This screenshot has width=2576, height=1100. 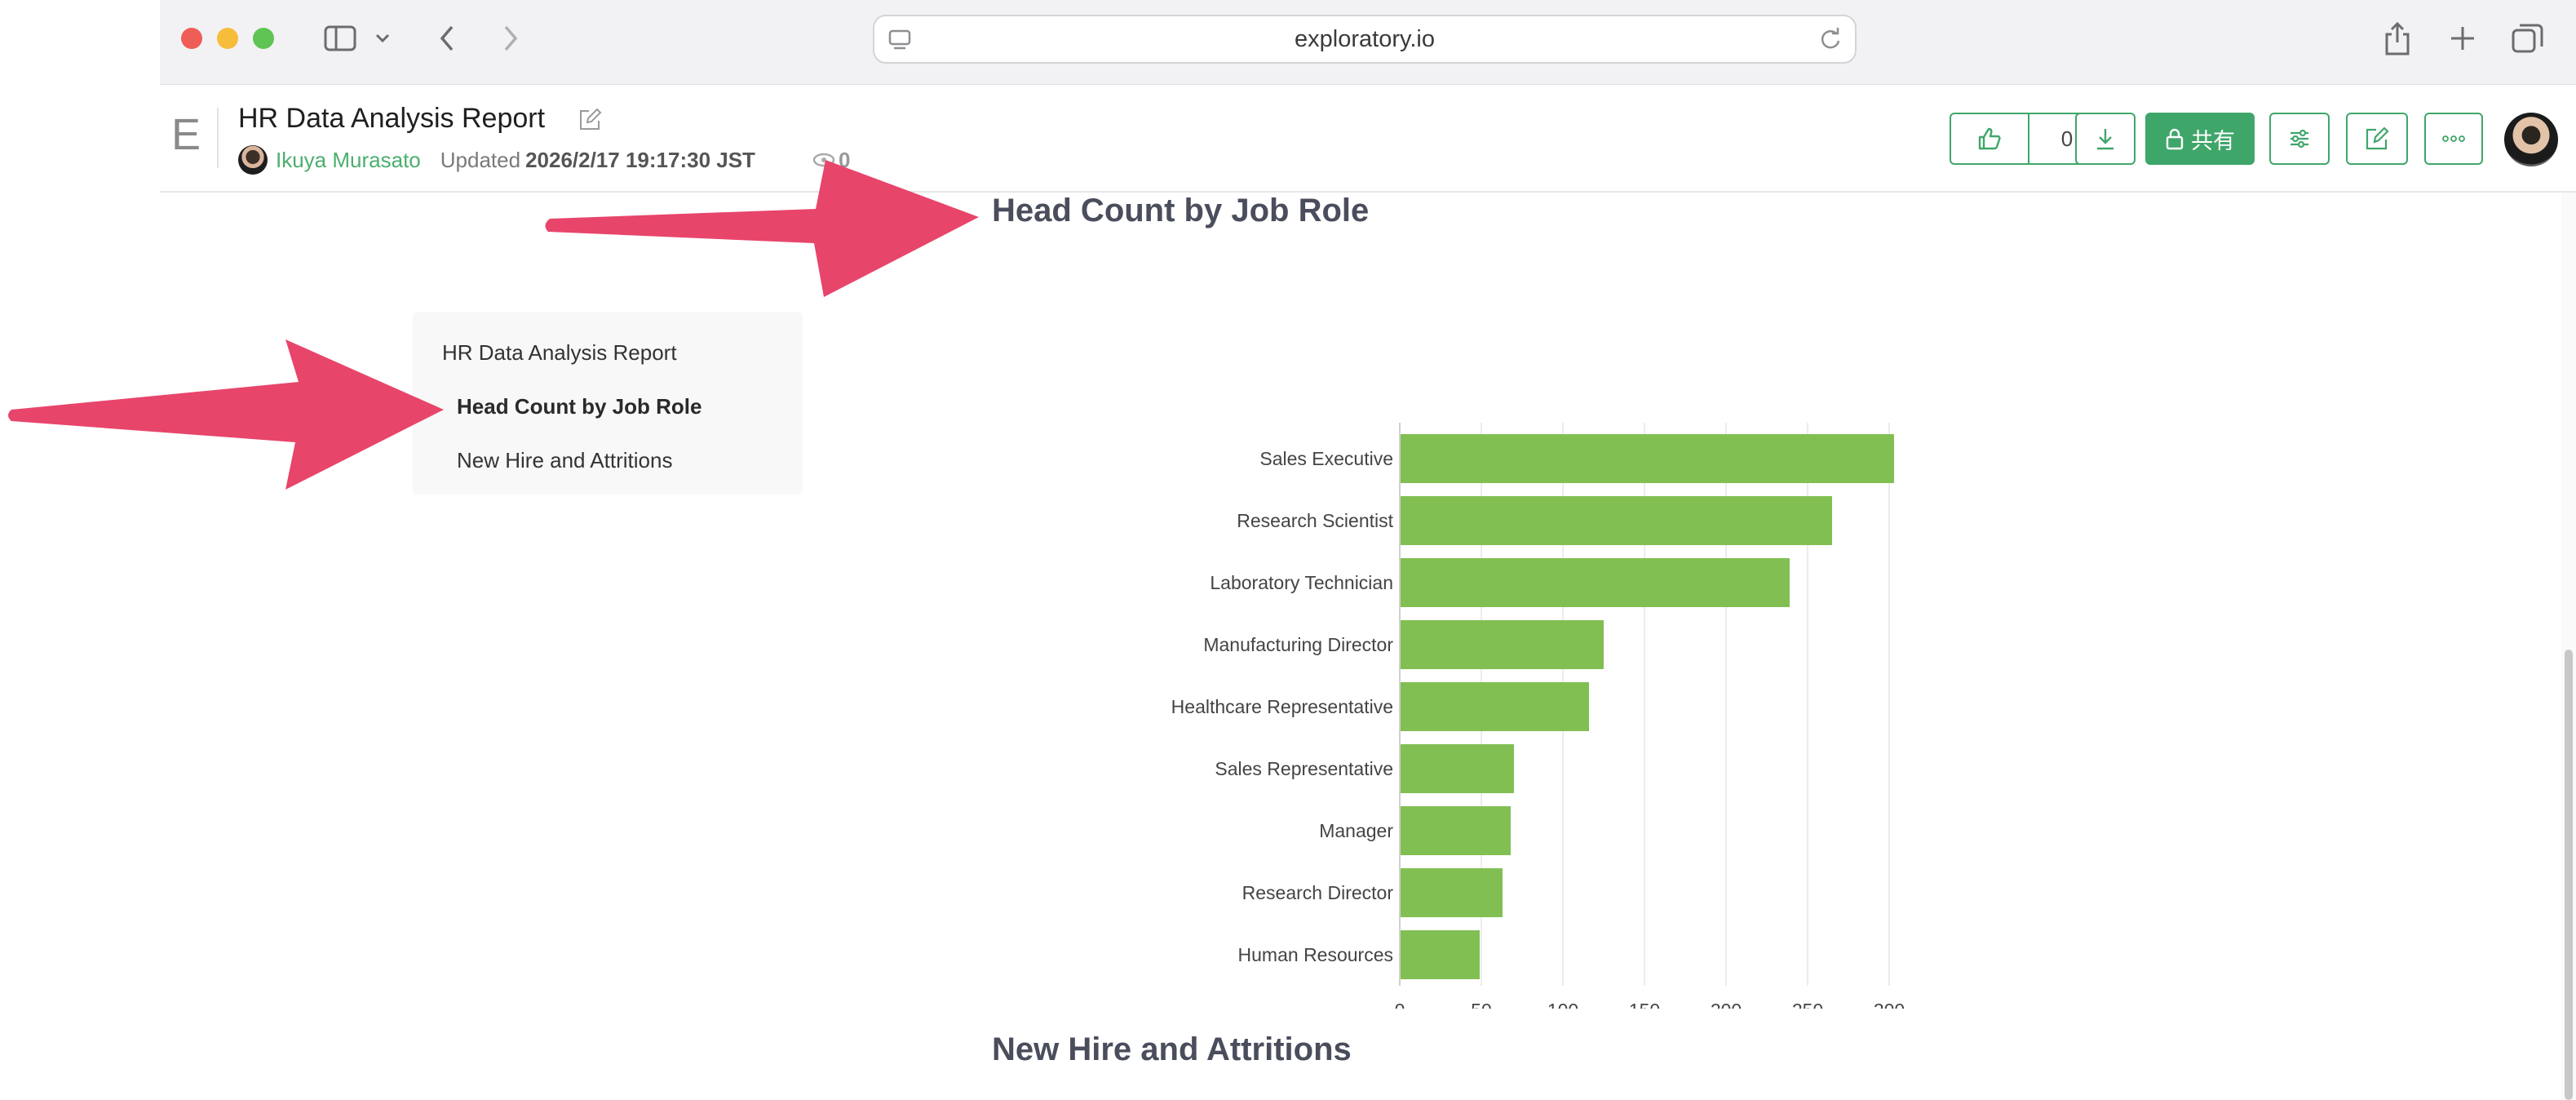 I want to click on y-category-label: Manager, so click(x=1356, y=830).